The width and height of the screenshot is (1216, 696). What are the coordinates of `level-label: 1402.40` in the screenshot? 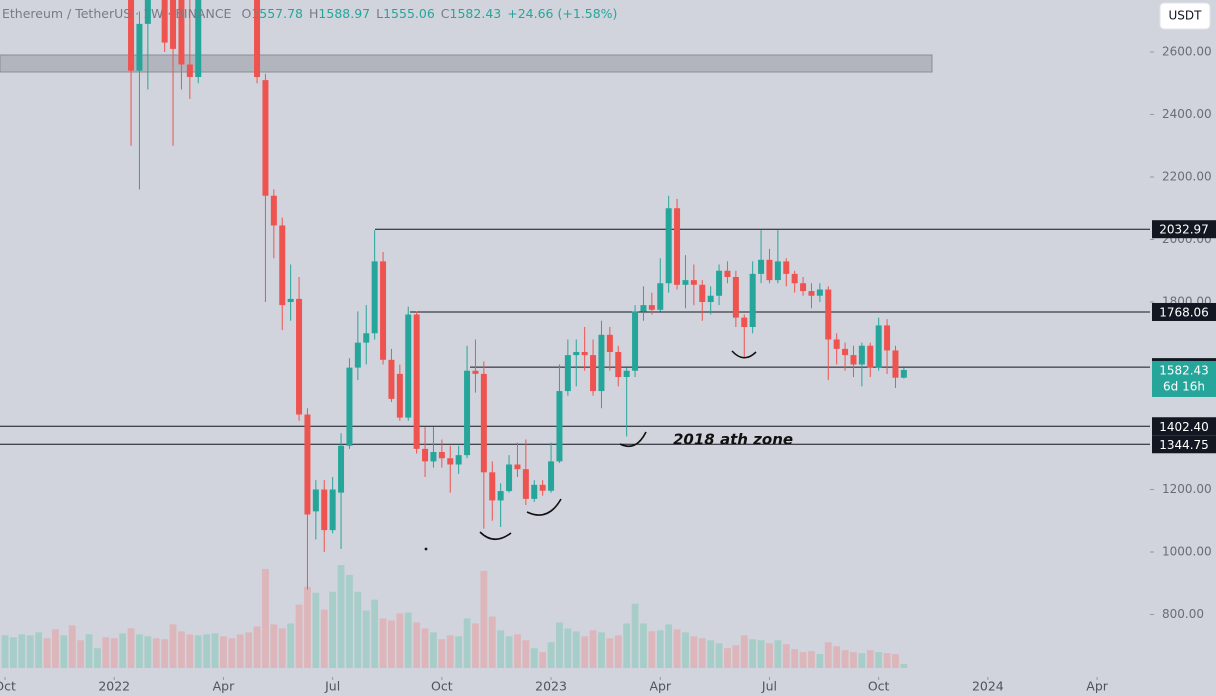 It's located at (1184, 427).